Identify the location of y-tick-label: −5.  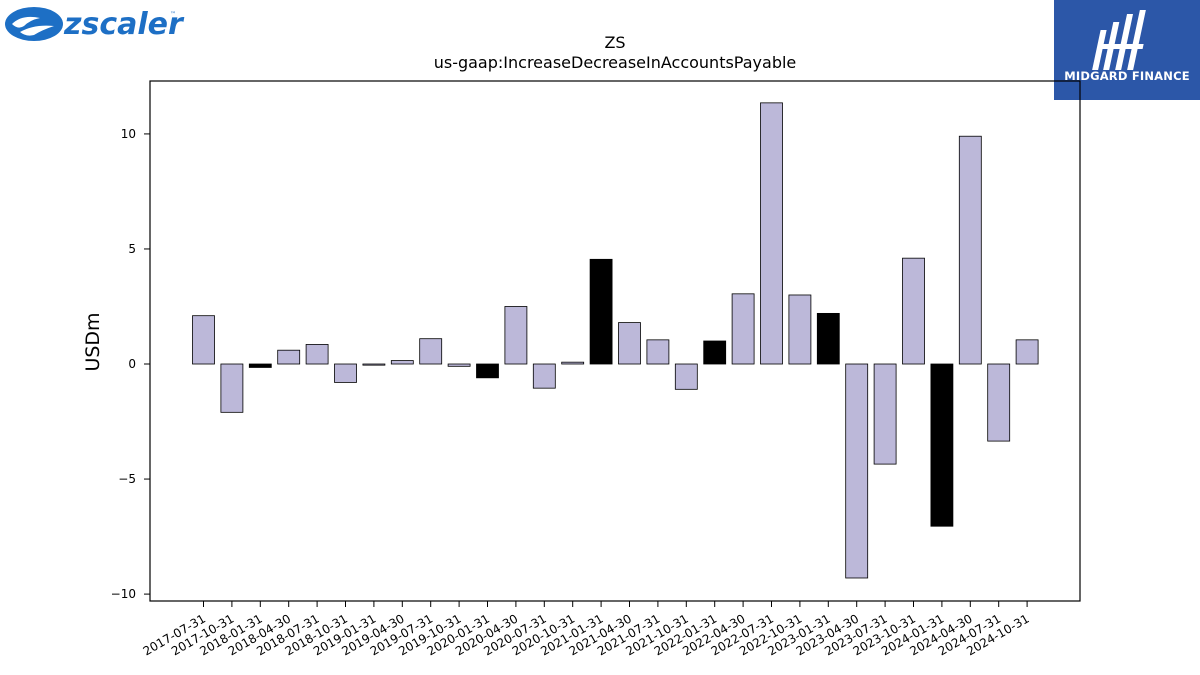
(127, 479).